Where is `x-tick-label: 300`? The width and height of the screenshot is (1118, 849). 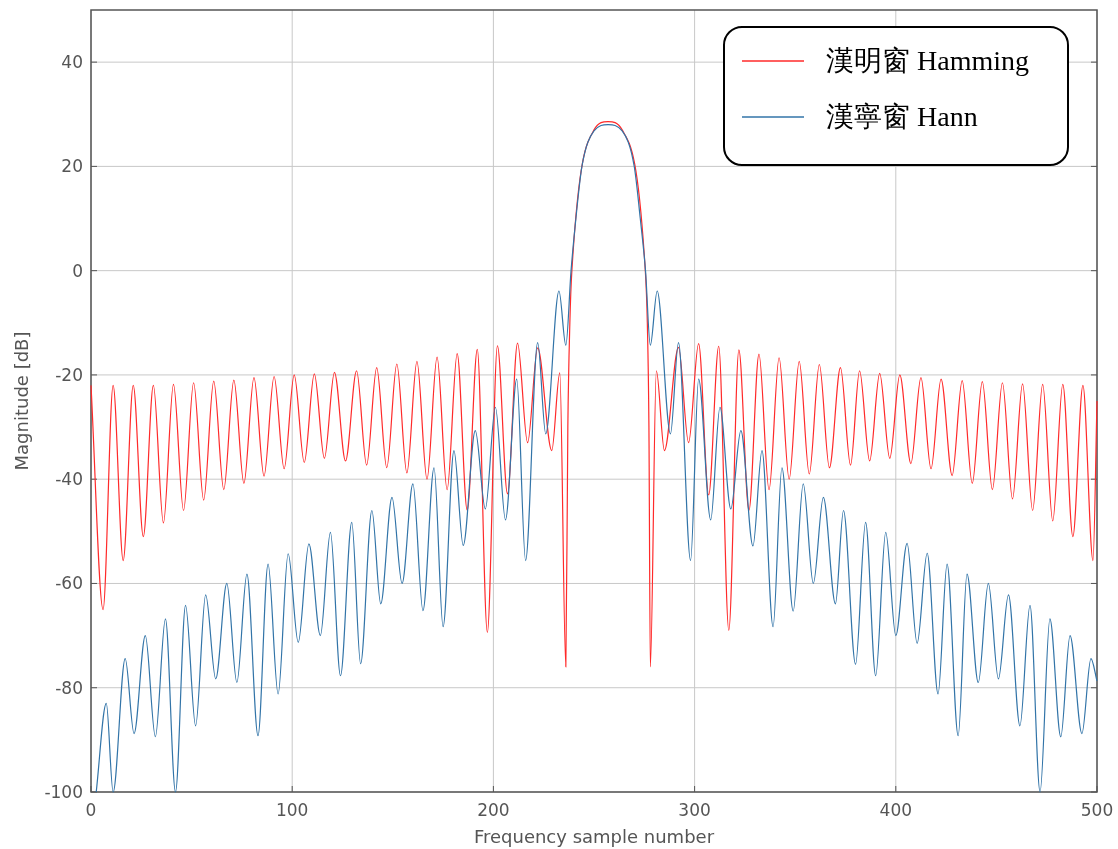 x-tick-label: 300 is located at coordinates (694, 810).